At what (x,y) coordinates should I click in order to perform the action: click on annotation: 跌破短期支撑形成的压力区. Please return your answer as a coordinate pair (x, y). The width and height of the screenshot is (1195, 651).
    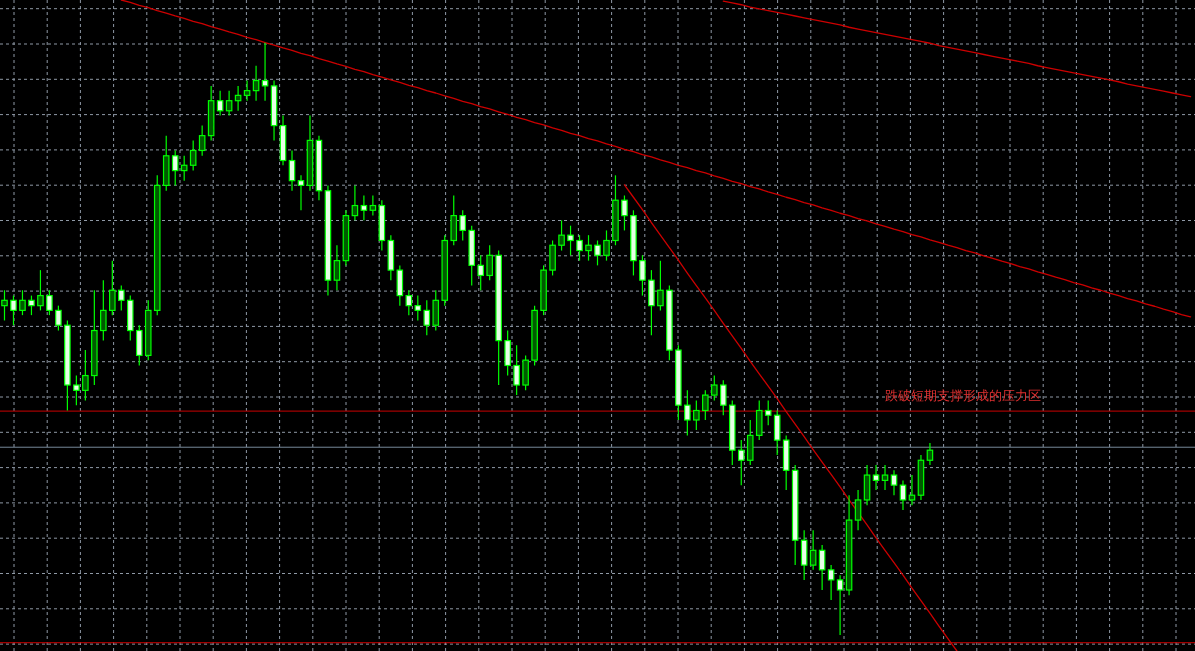
    Looking at the image, I should click on (963, 396).